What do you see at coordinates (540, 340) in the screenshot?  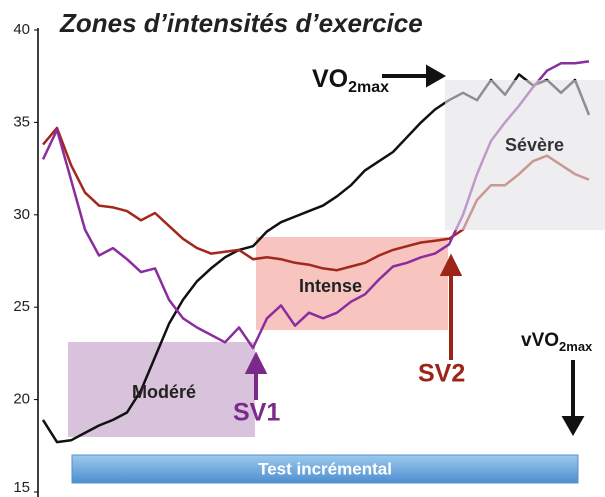 I see `vvo2max-main: vVO` at bounding box center [540, 340].